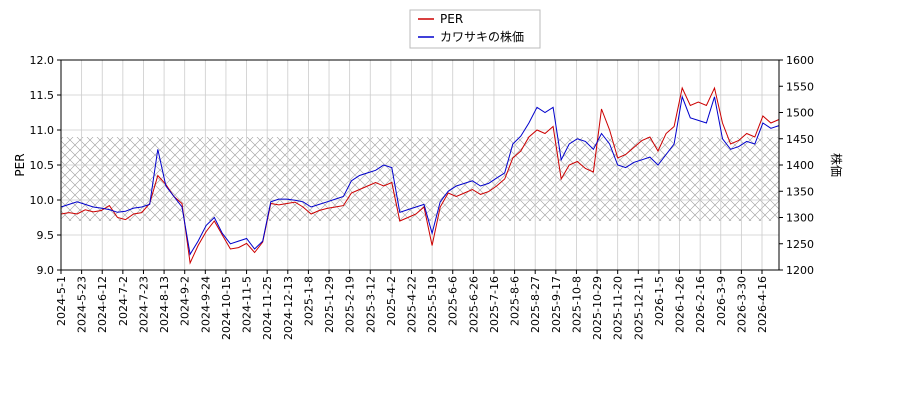 The height and width of the screenshot is (400, 900). What do you see at coordinates (576, 304) in the screenshot?
I see `x-tick-label: 2025-10-8` at bounding box center [576, 304].